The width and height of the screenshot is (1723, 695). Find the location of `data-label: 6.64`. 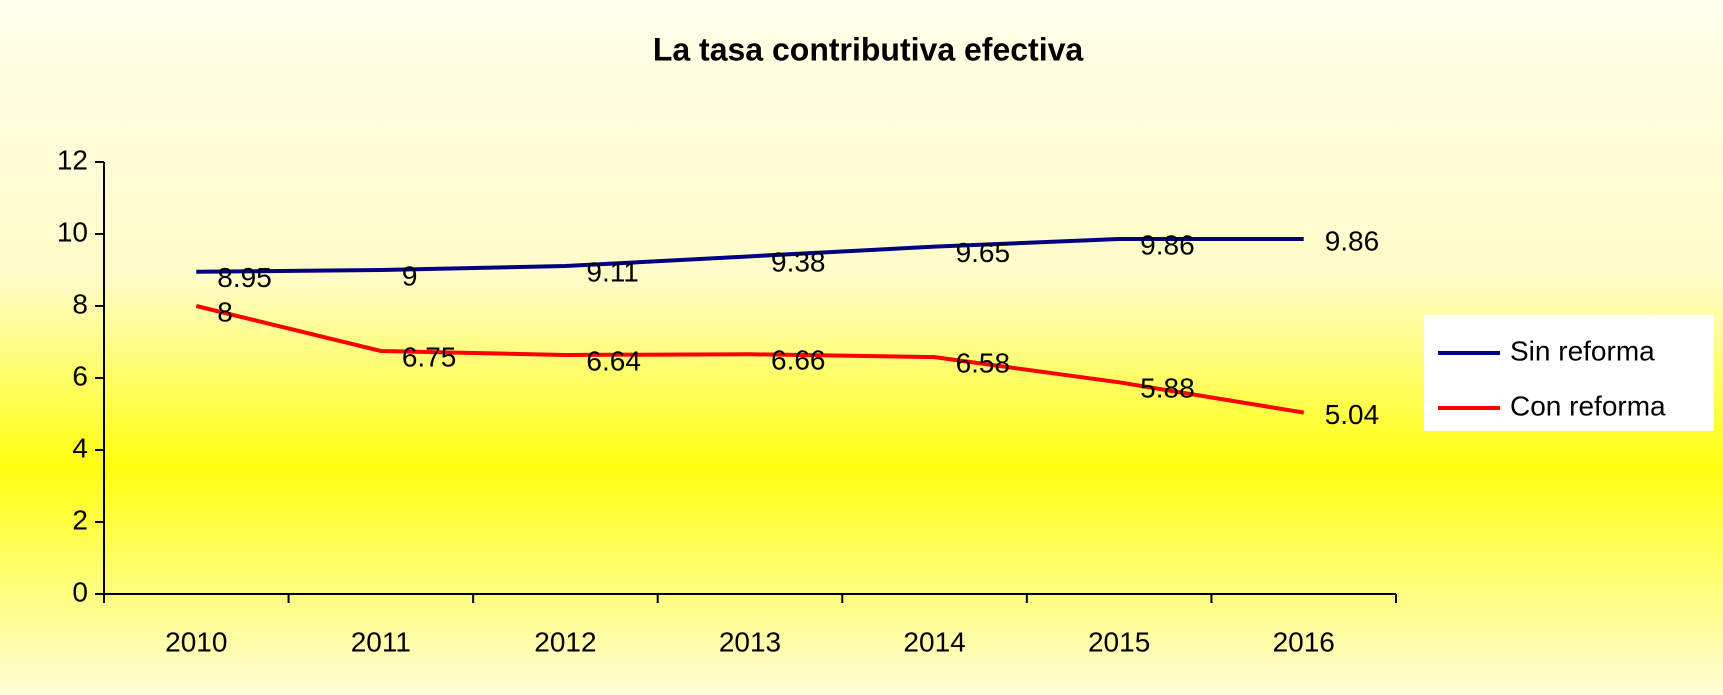

data-label: 6.64 is located at coordinates (613, 360).